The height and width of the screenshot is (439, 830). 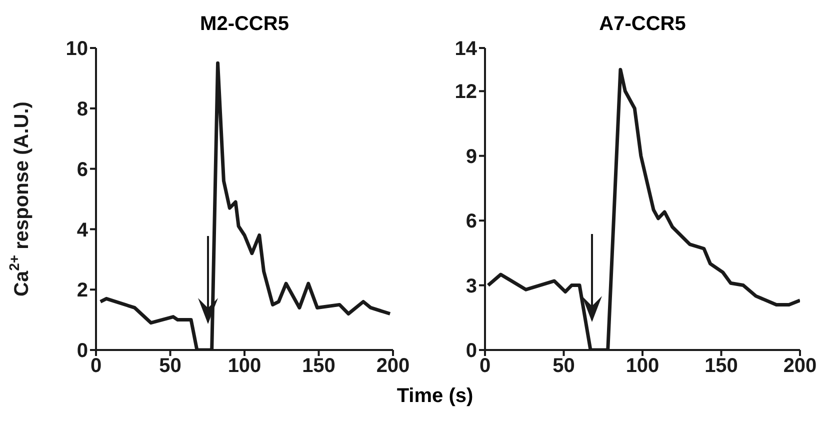 What do you see at coordinates (77, 49) in the screenshot?
I see `y-tick-label: 10` at bounding box center [77, 49].